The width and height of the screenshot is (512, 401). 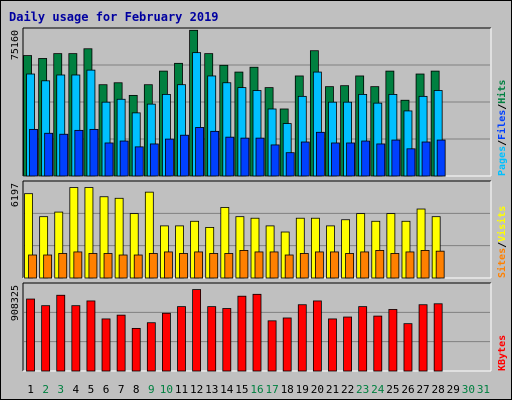 I want to click on x-tick-label-day-19: 19, so click(x=302, y=389).